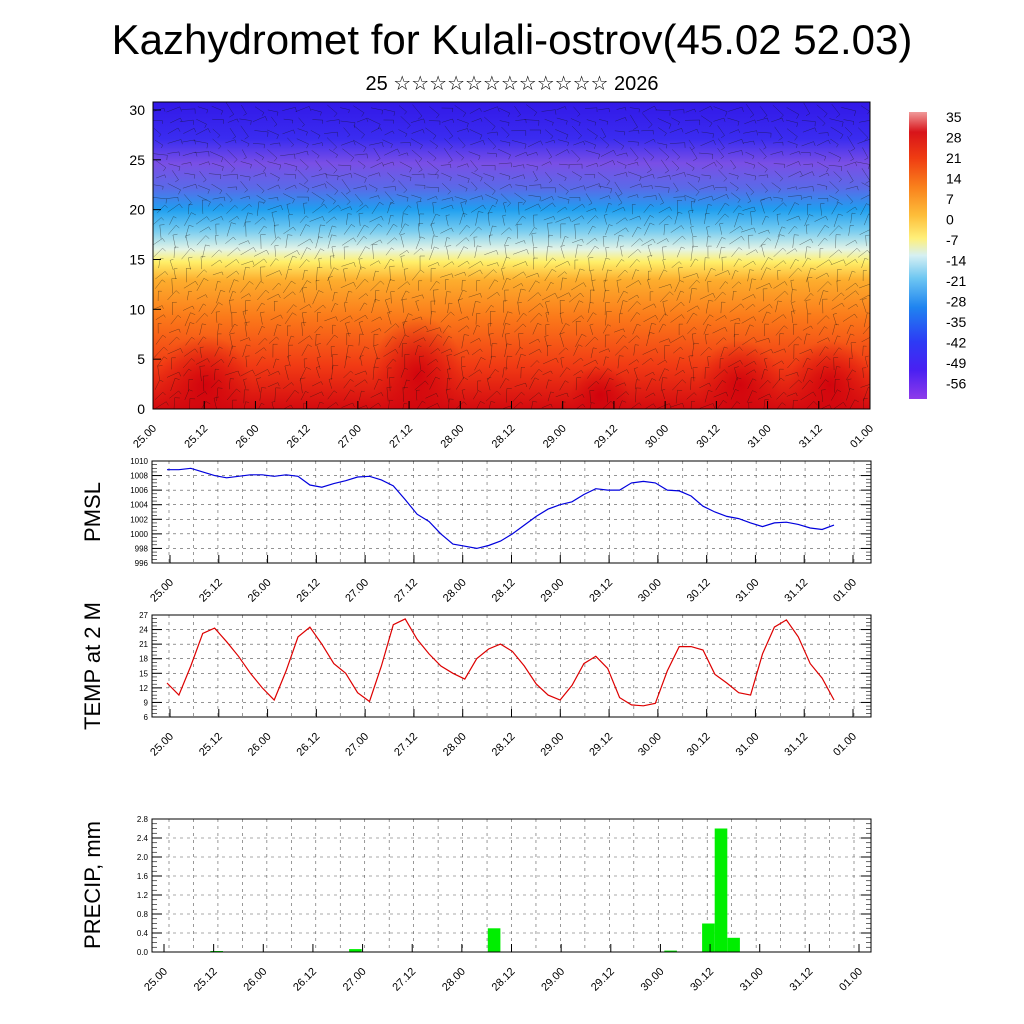 The image size is (1024, 1024). I want to click on cross-section-y-axis: 0 5 10 15 20 25 30, so click(145, 259).